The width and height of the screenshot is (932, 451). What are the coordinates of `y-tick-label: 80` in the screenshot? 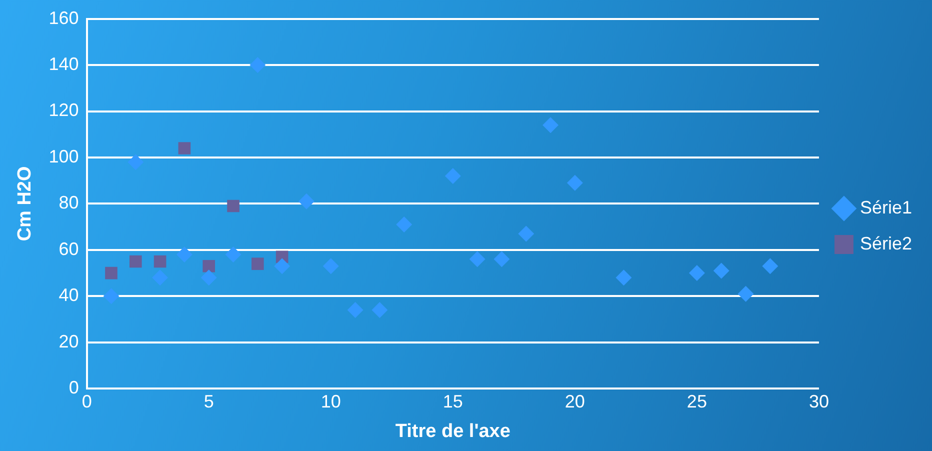 It's located at (68, 202).